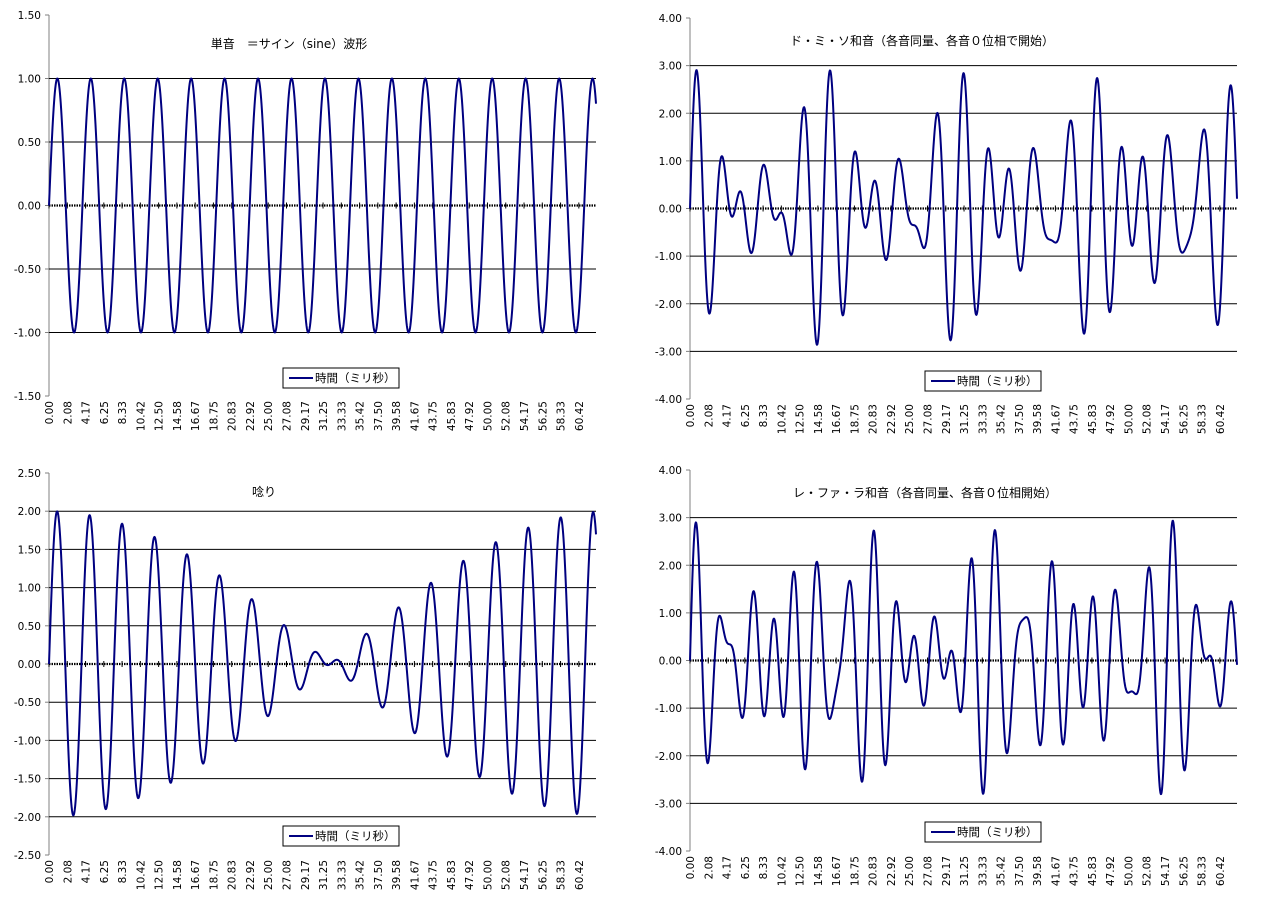  What do you see at coordinates (488, 416) in the screenshot?
I see `x-tick-label: 50.00` at bounding box center [488, 416].